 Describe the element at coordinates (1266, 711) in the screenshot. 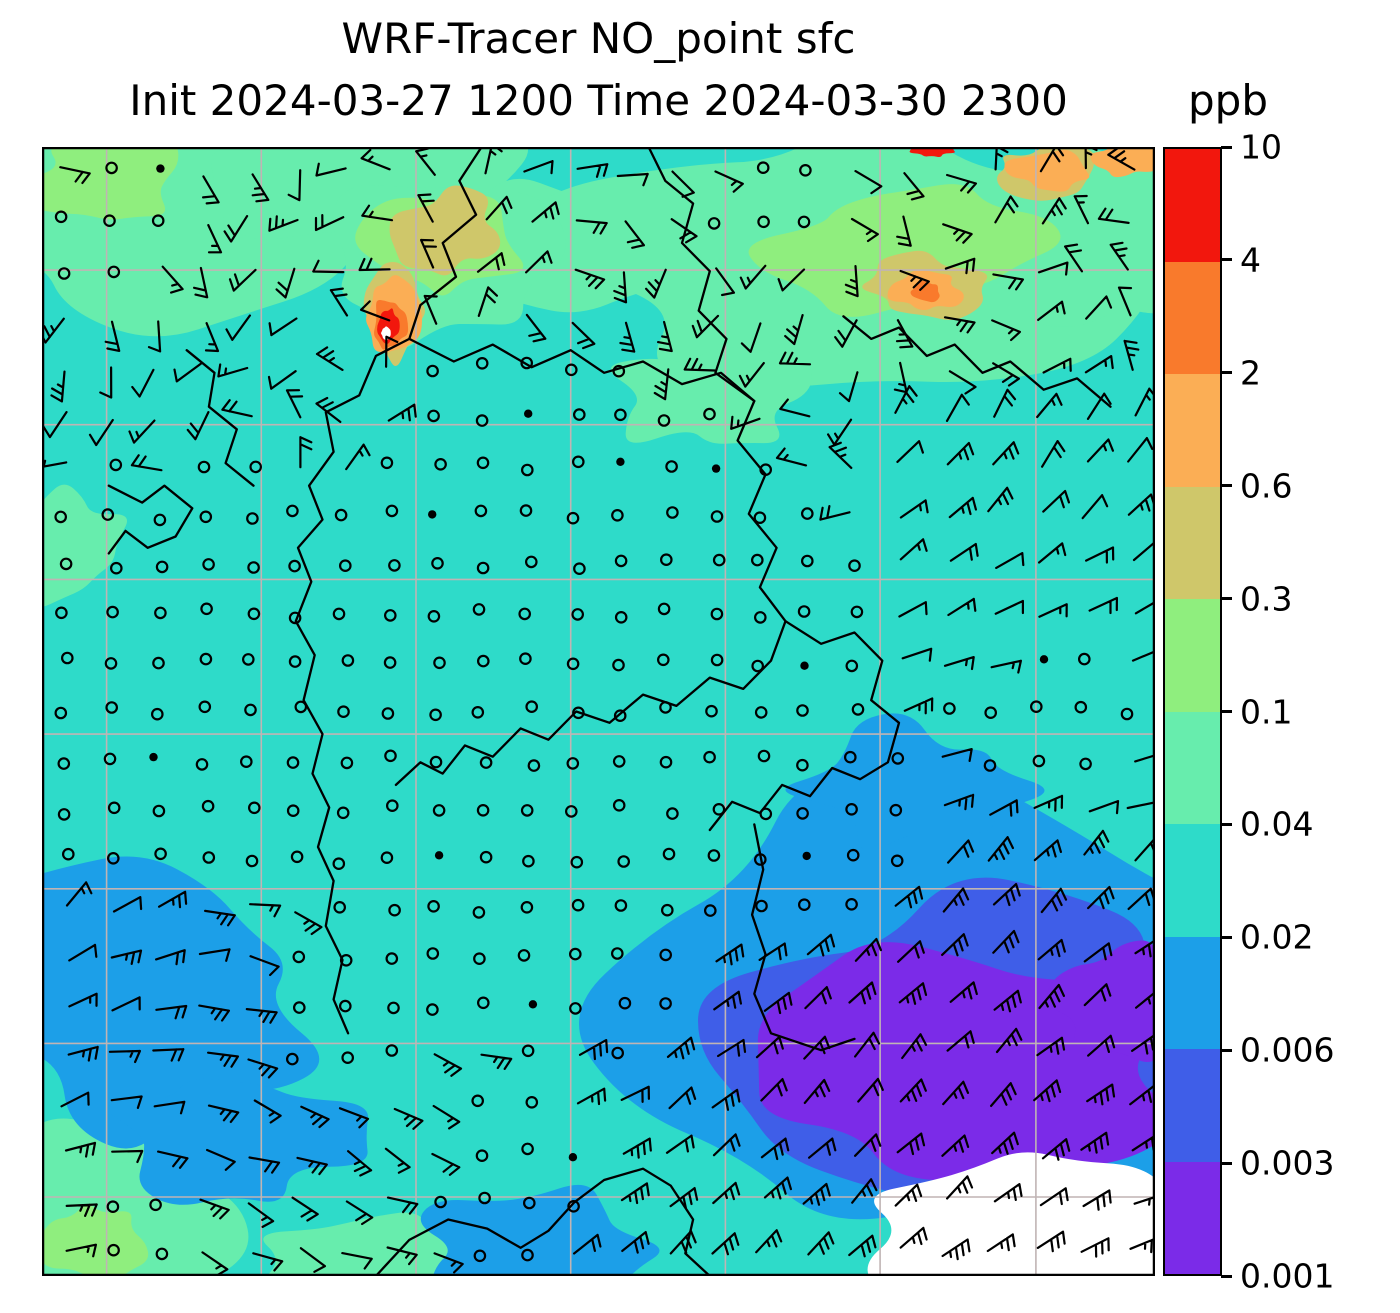

I see `colorbar-tick-label: 0.1` at that location.